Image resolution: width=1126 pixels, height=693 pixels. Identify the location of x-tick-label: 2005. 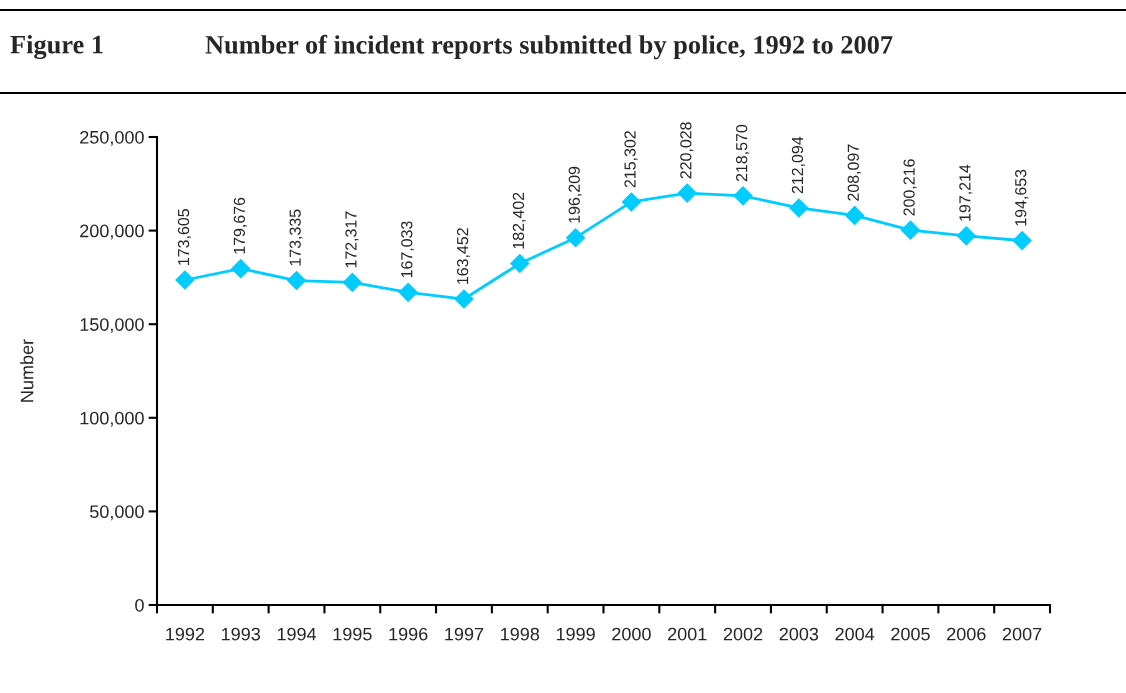
(910, 634).